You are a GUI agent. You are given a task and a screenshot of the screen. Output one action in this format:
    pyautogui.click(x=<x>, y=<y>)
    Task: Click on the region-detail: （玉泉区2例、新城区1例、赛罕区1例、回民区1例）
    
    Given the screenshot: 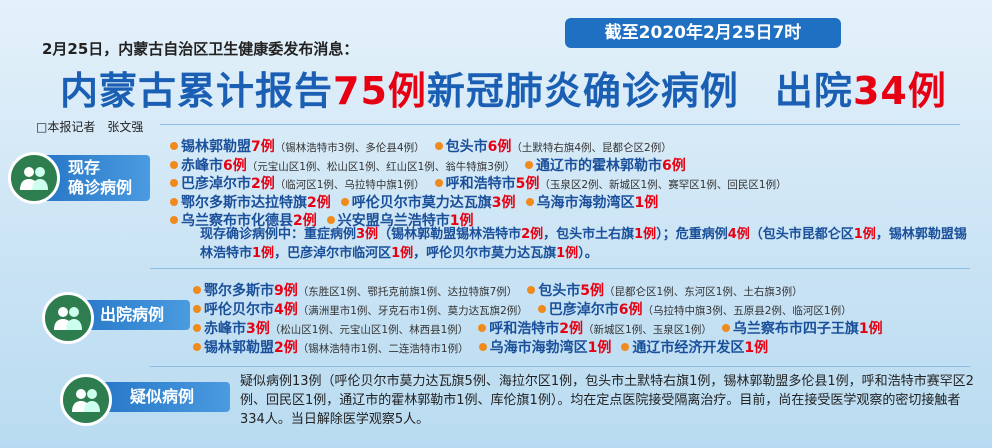 What is the action you would take?
    pyautogui.click(x=663, y=185)
    